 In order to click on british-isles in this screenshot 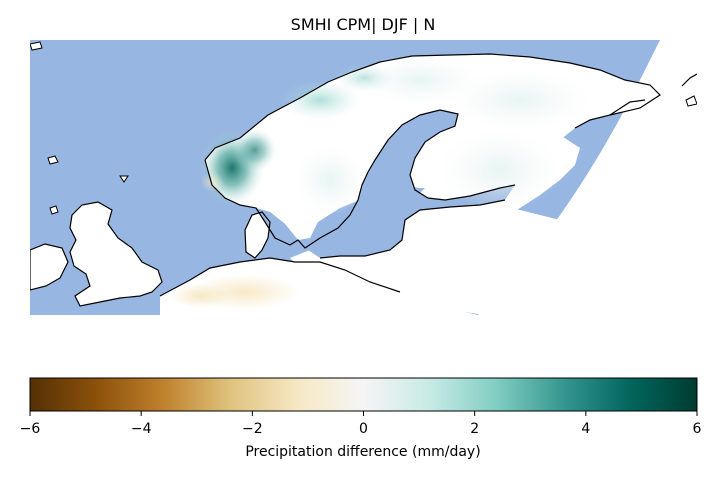, I will do `click(96, 231)`.